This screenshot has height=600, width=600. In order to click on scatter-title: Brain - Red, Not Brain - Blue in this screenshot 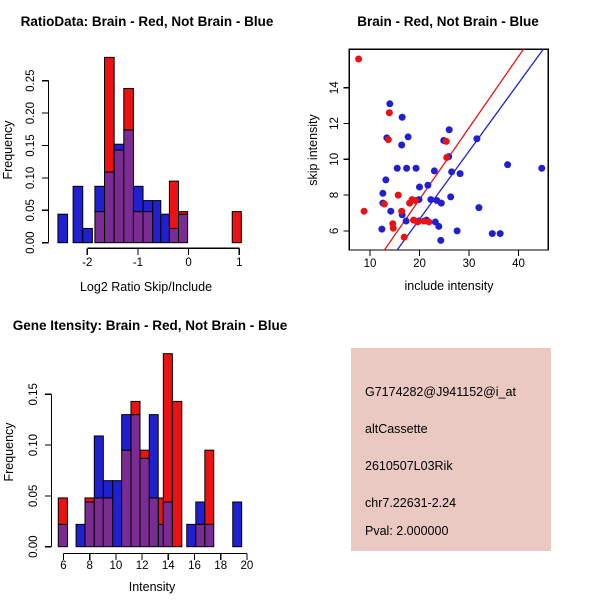, I will do `click(448, 21)`.